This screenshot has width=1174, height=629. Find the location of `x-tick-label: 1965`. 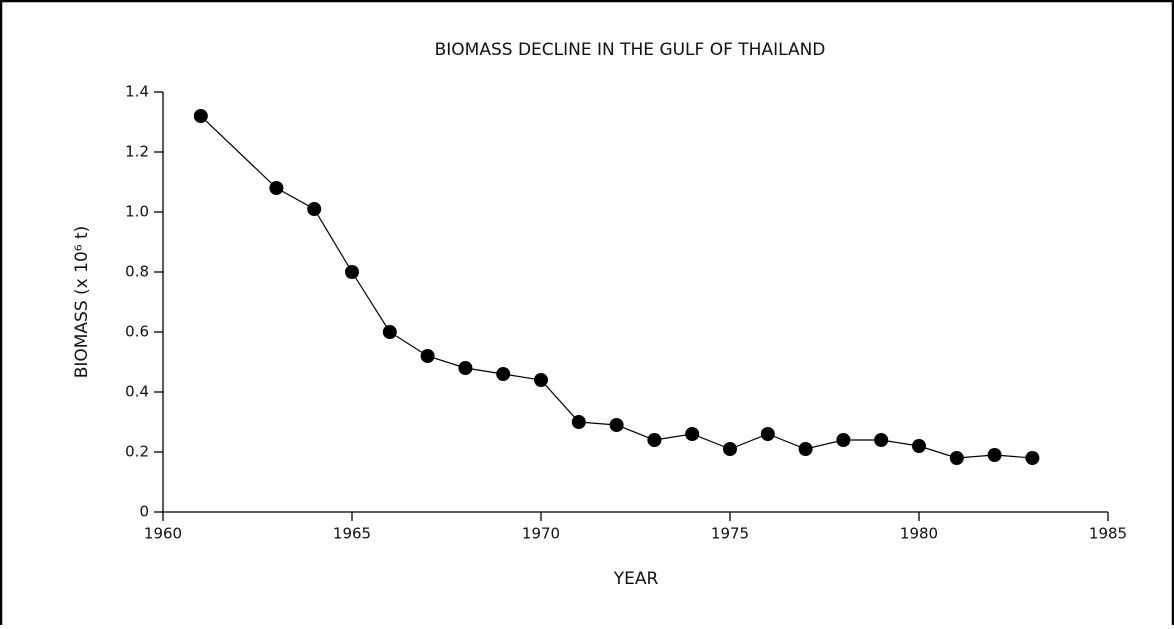

x-tick-label: 1965 is located at coordinates (352, 534).